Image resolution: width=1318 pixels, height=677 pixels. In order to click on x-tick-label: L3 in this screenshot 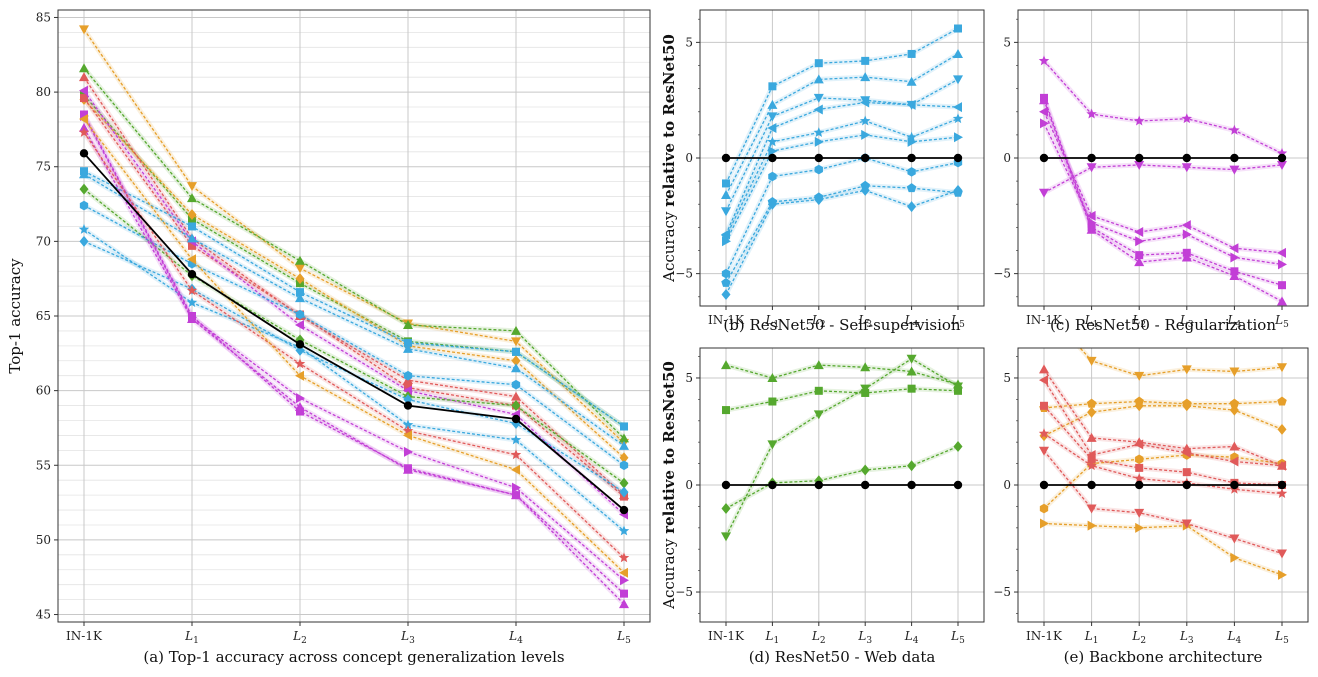, I will do `click(407, 637)`.